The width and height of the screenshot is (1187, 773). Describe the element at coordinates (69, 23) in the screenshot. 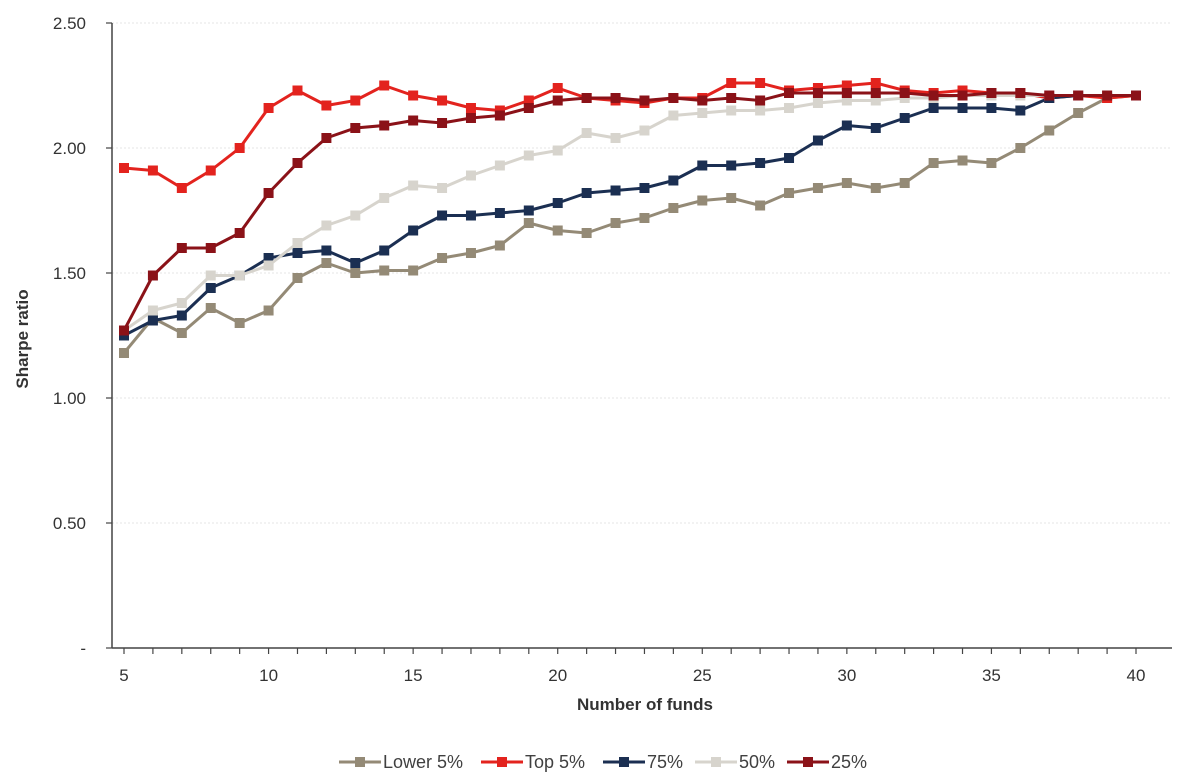

I see `y-tick-label: 2.50` at that location.